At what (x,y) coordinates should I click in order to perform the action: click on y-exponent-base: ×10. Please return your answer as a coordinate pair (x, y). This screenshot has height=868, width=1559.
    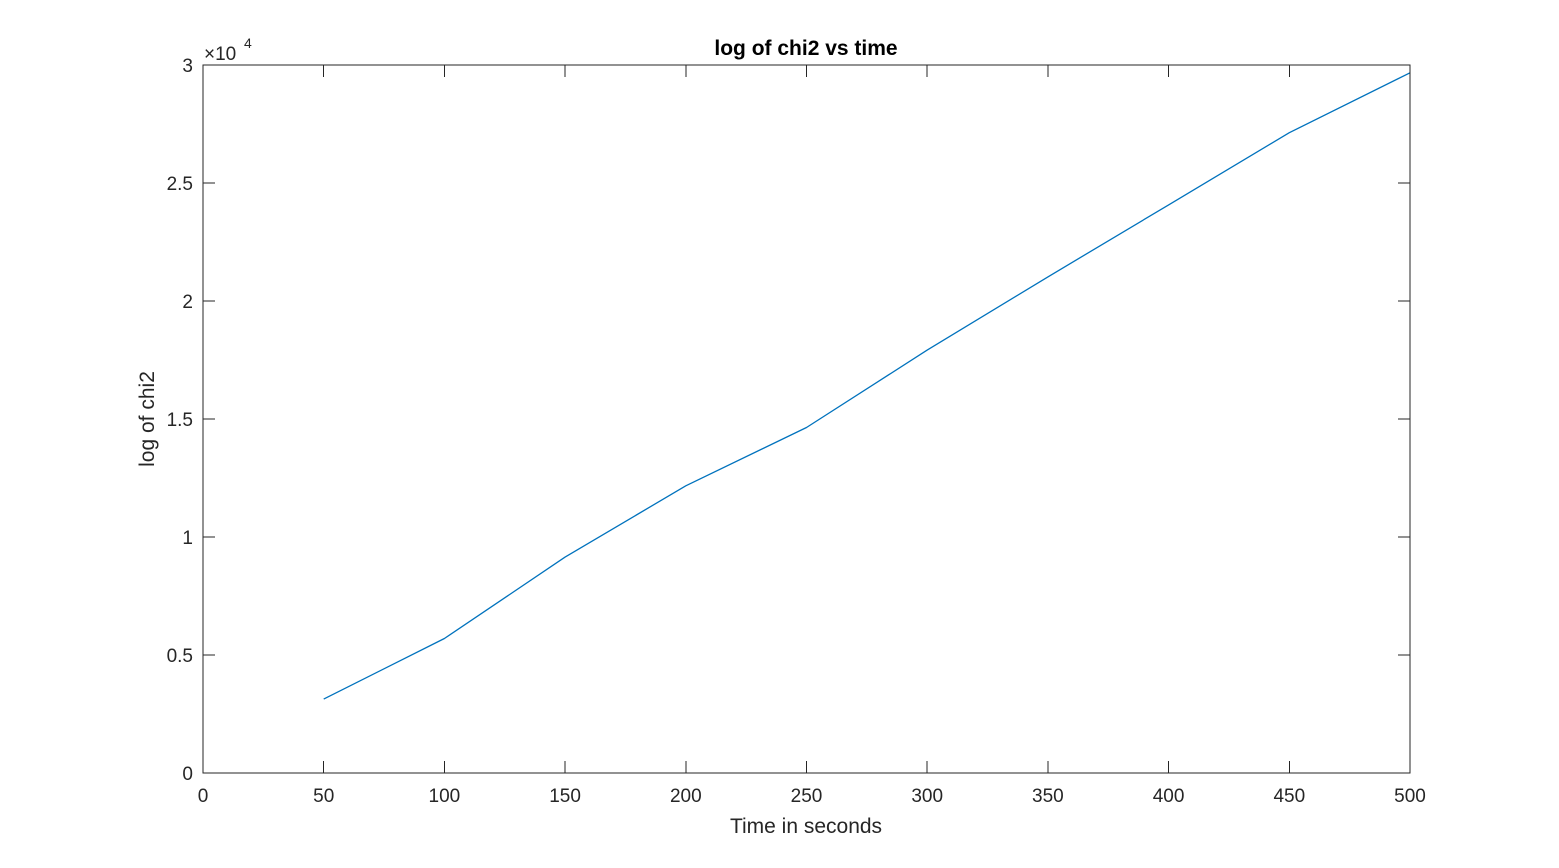
    Looking at the image, I should click on (220, 54).